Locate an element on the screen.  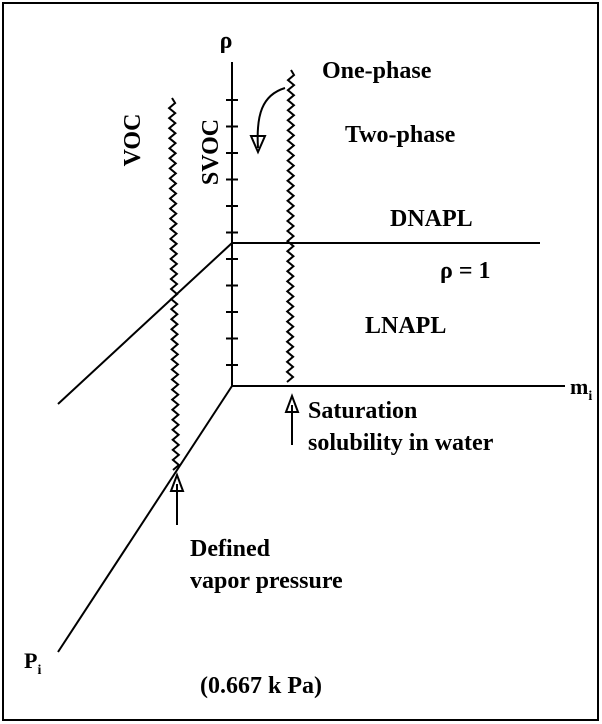
m-label: mi is located at coordinates (581, 389).